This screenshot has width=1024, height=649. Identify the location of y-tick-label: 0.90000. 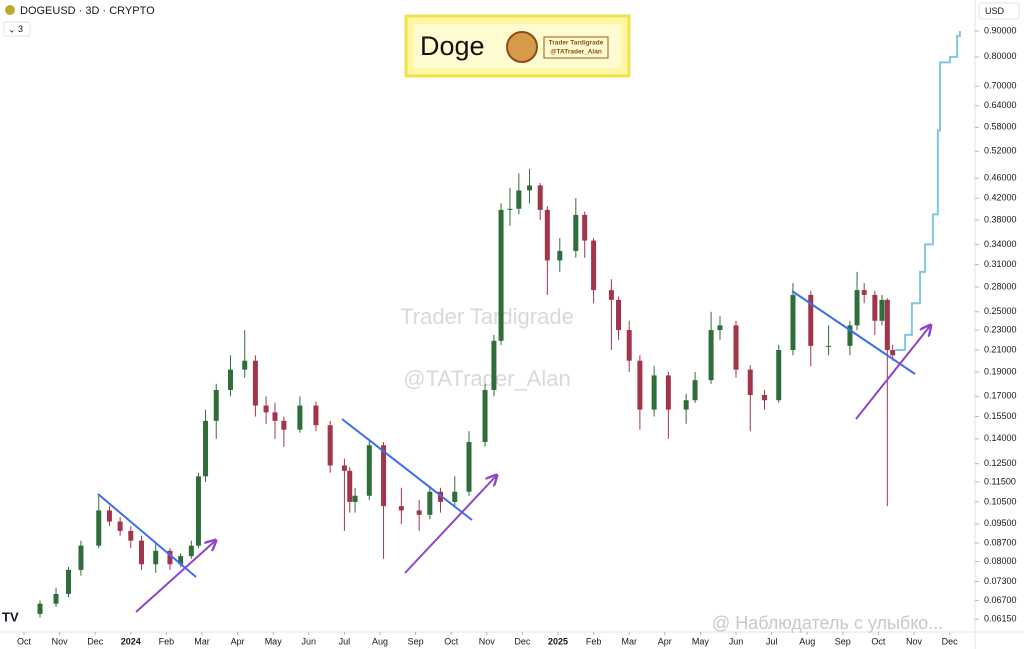
(1000, 30).